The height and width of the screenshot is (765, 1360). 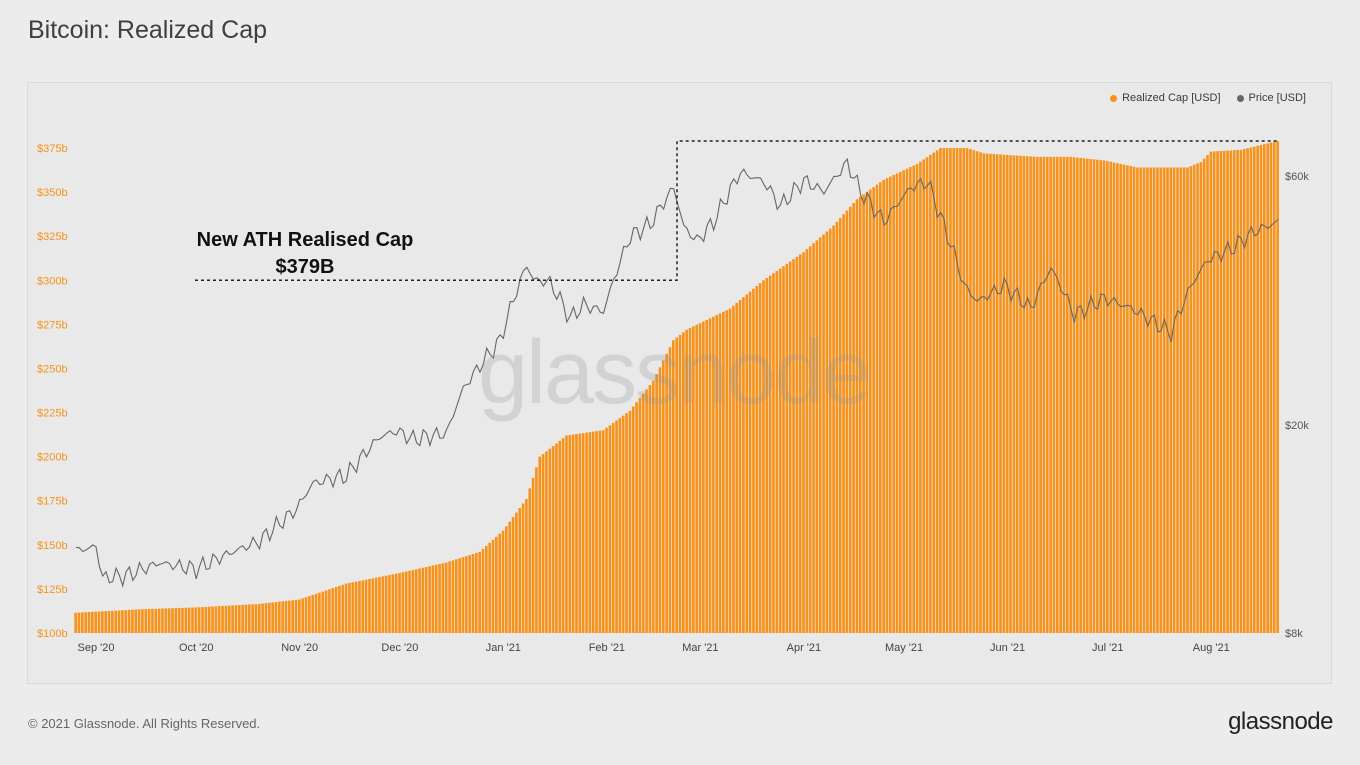 What do you see at coordinates (52, 193) in the screenshot?
I see `y-left-tick-label: $350b` at bounding box center [52, 193].